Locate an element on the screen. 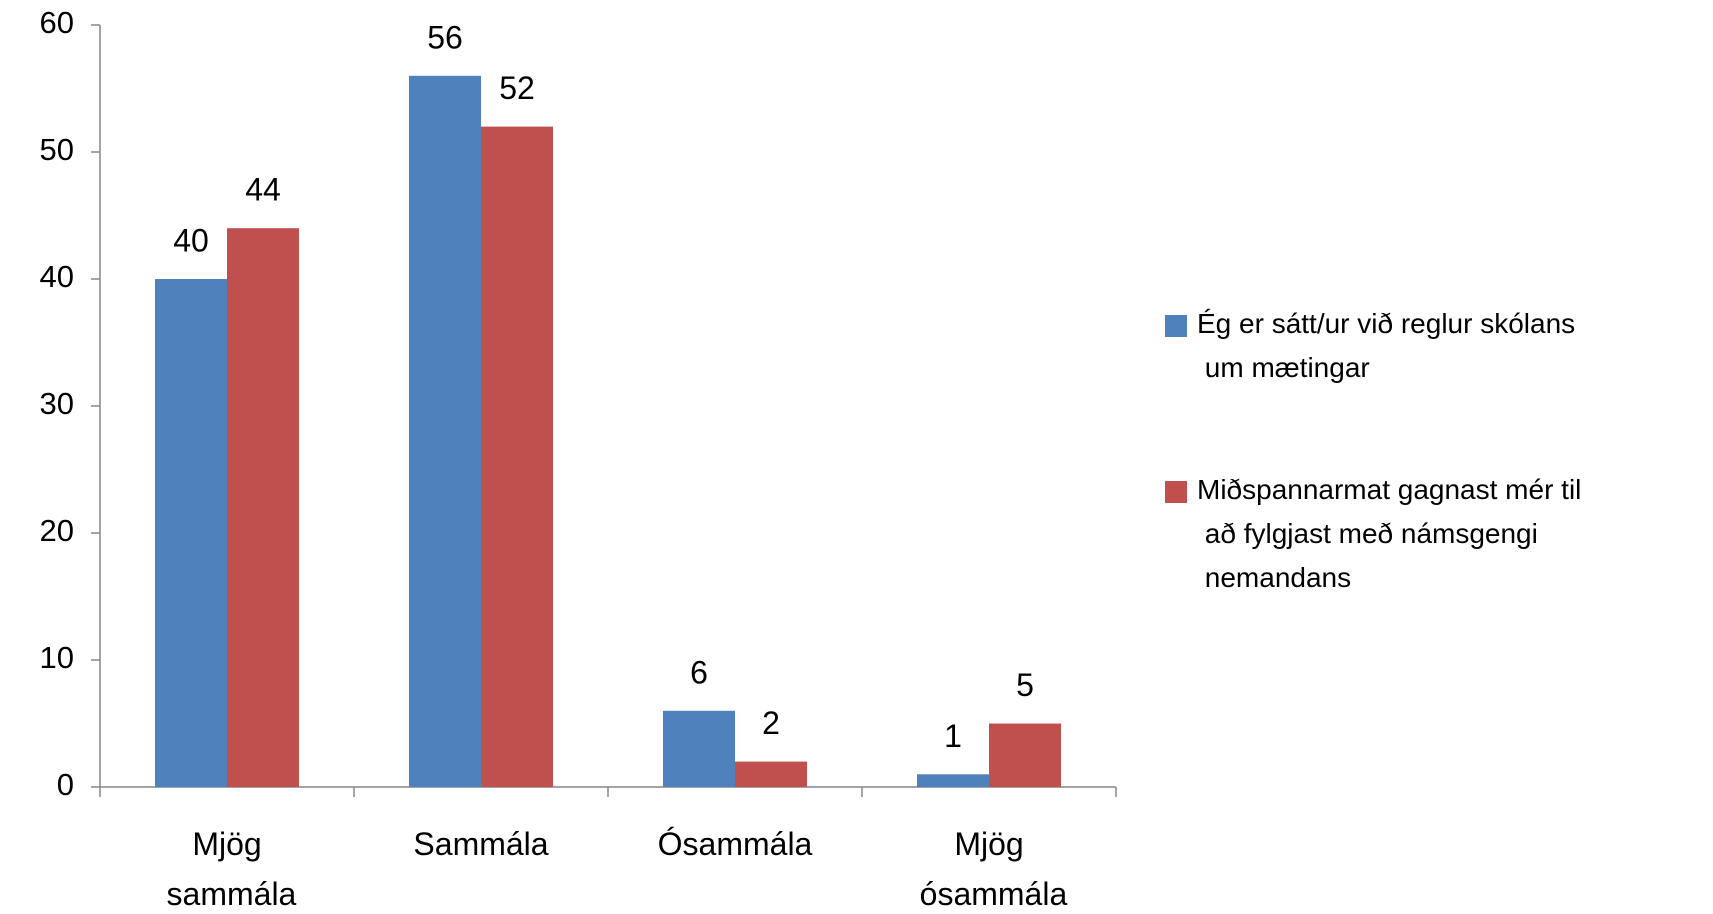  y-tick-label: 60 is located at coordinates (57, 22).